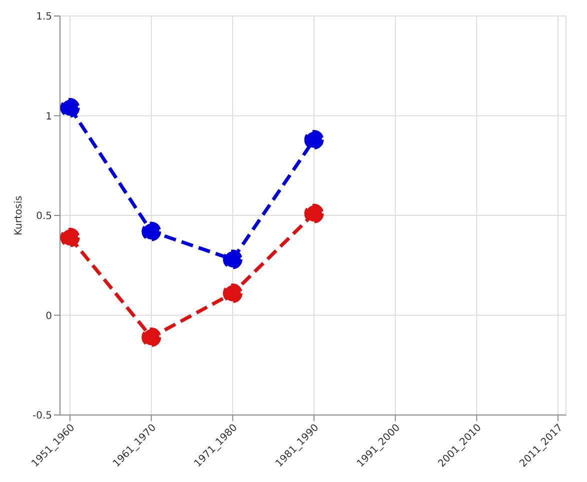  What do you see at coordinates (42, 416) in the screenshot?
I see `y-tick-label: -0.5` at bounding box center [42, 416].